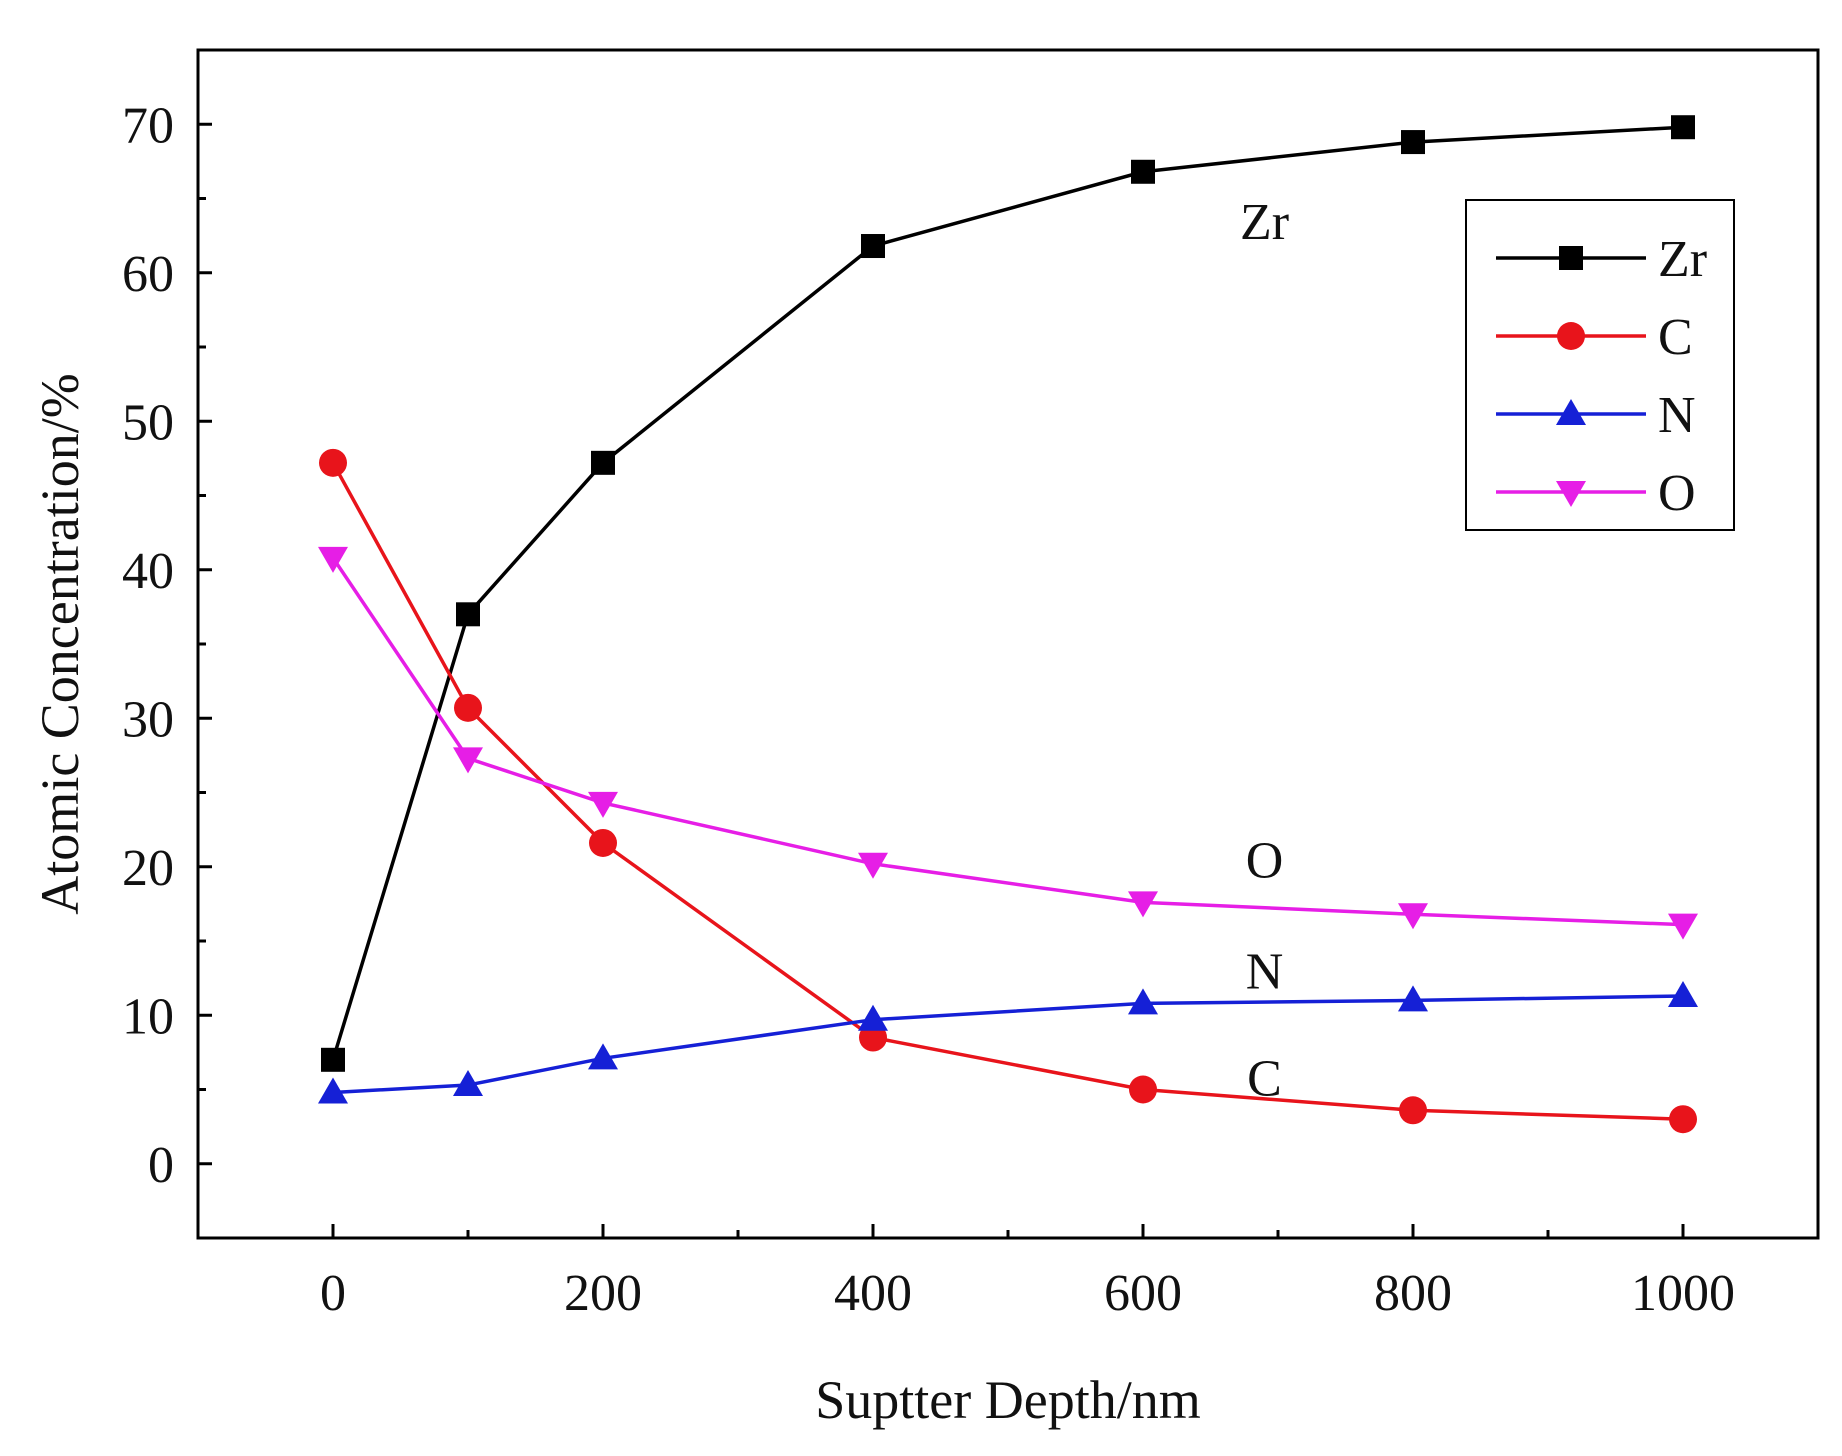 Image resolution: width=1842 pixels, height=1456 pixels. I want to click on y-tick-label: 30, so click(148, 719).